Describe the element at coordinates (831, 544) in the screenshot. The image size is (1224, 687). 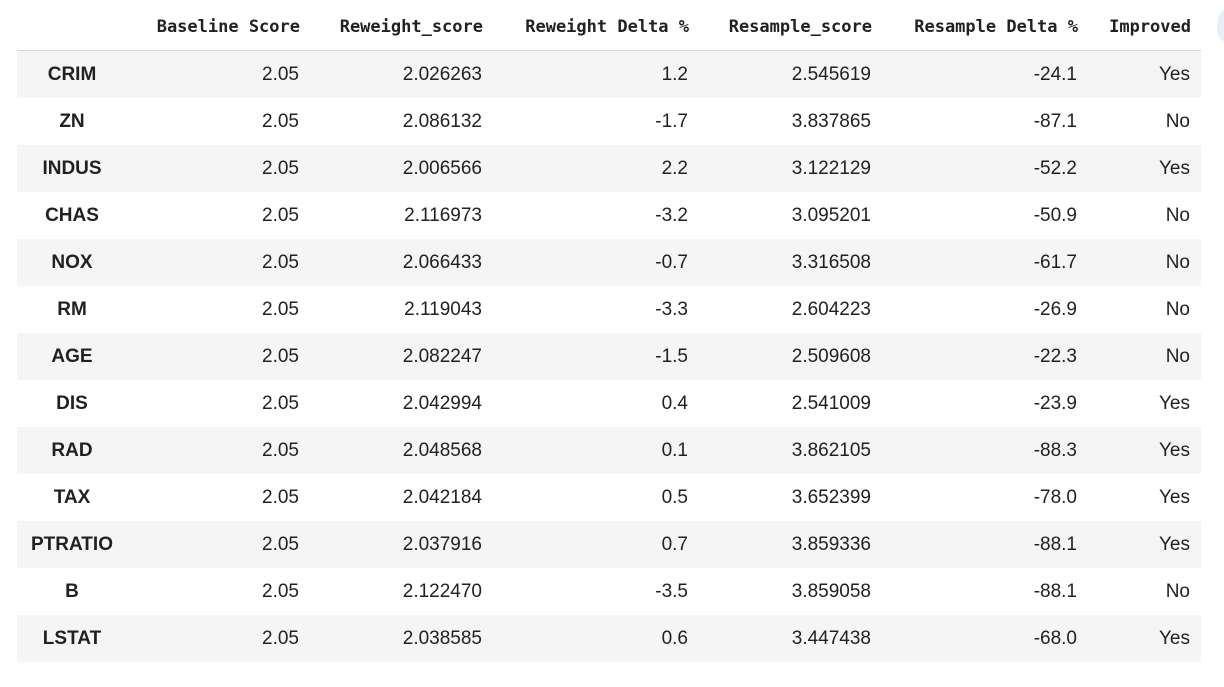
I see `resample-score-cell: 3.859336` at that location.